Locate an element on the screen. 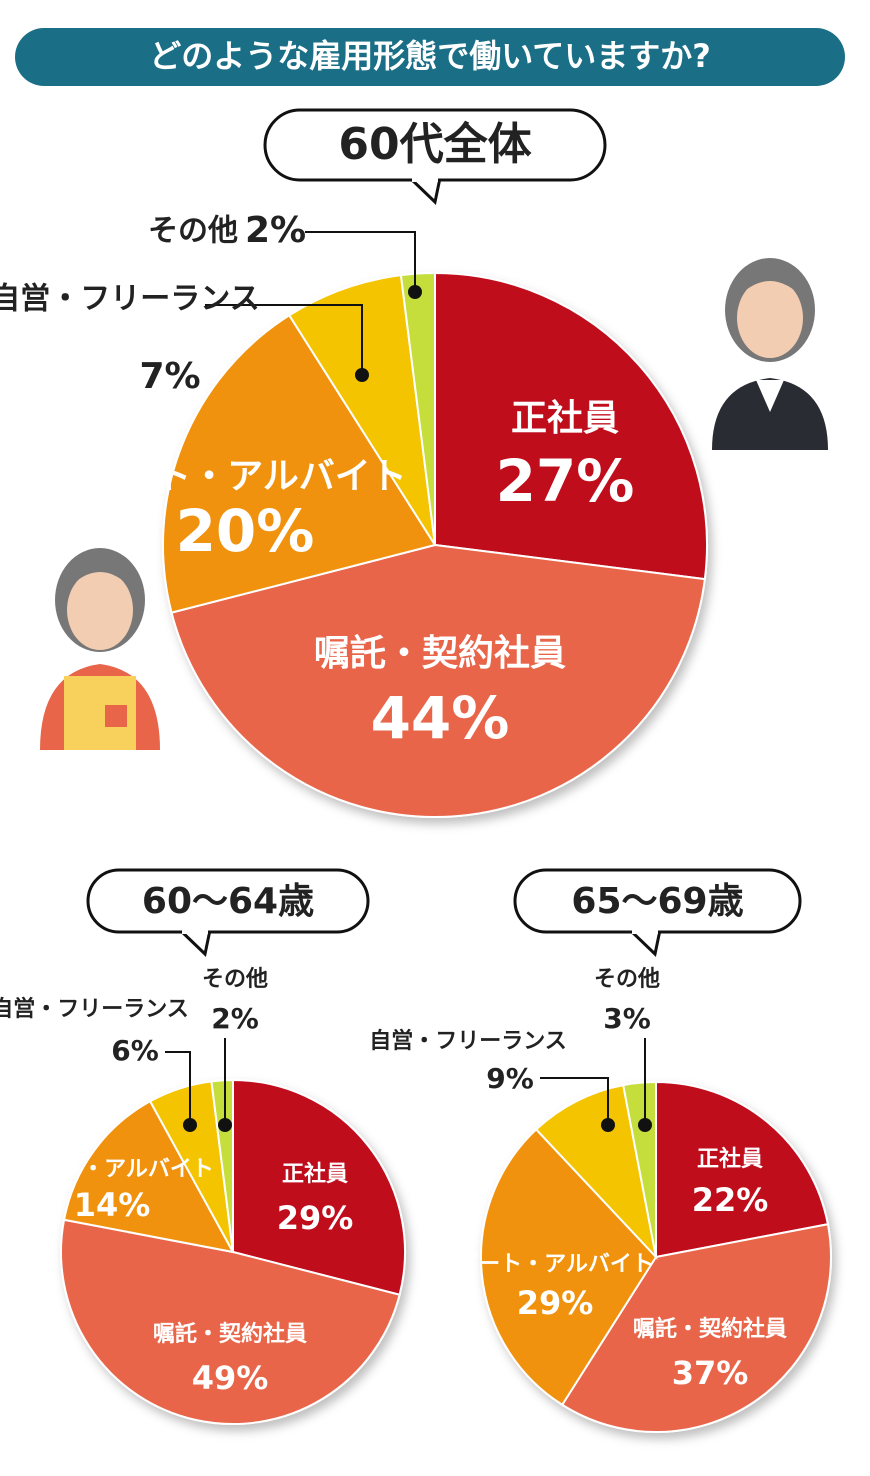 This screenshot has width=870, height=1476. slice-value-label: 27% is located at coordinates (565, 481).